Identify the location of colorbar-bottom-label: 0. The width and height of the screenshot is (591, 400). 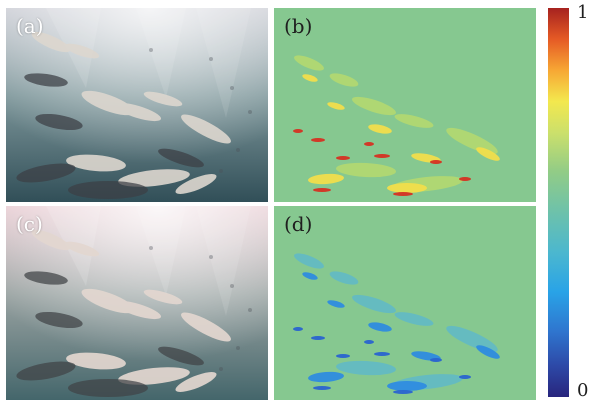
(583, 390).